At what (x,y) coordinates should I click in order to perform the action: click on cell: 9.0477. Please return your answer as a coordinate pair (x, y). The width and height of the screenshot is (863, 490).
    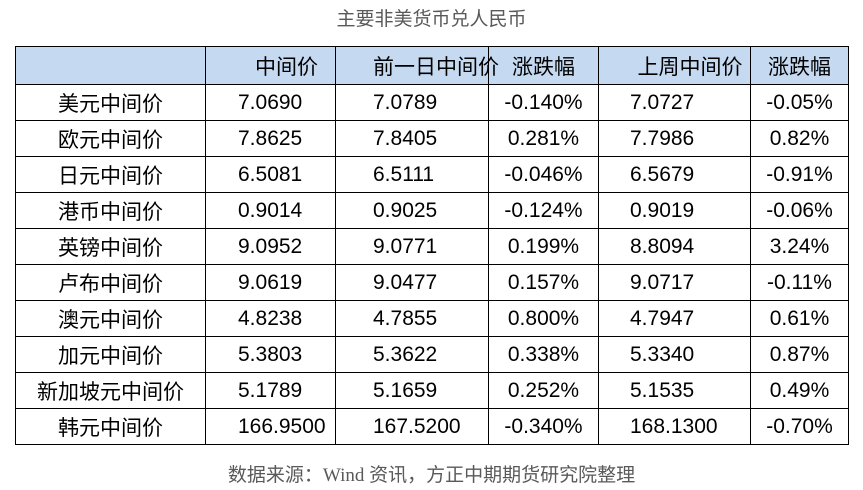
    Looking at the image, I should click on (412, 282).